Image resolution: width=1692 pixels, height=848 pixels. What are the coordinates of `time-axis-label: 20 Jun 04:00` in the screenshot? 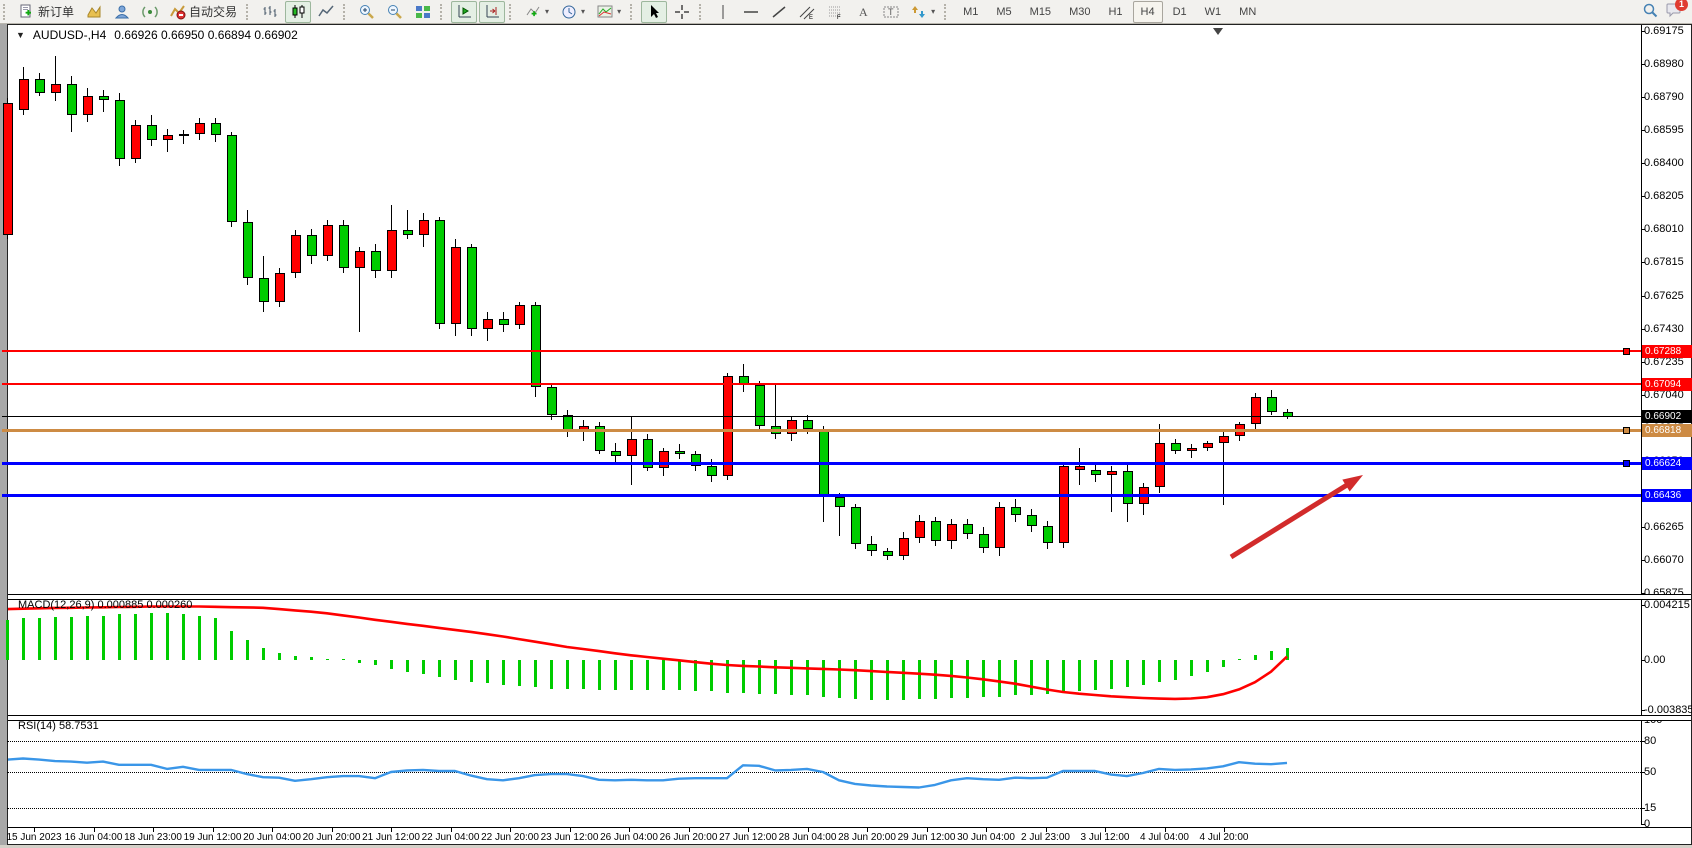 It's located at (272, 837).